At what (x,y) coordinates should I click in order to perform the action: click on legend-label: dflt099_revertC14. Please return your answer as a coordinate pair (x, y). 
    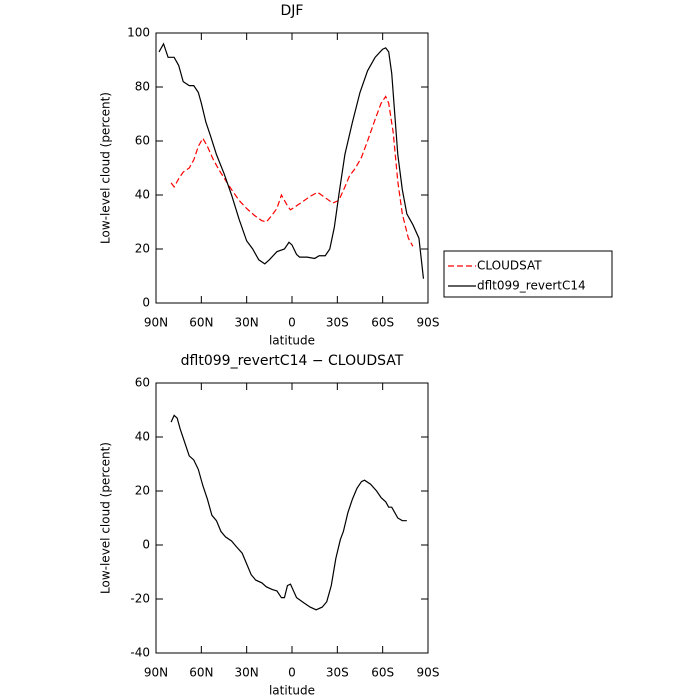
    Looking at the image, I should click on (531, 286).